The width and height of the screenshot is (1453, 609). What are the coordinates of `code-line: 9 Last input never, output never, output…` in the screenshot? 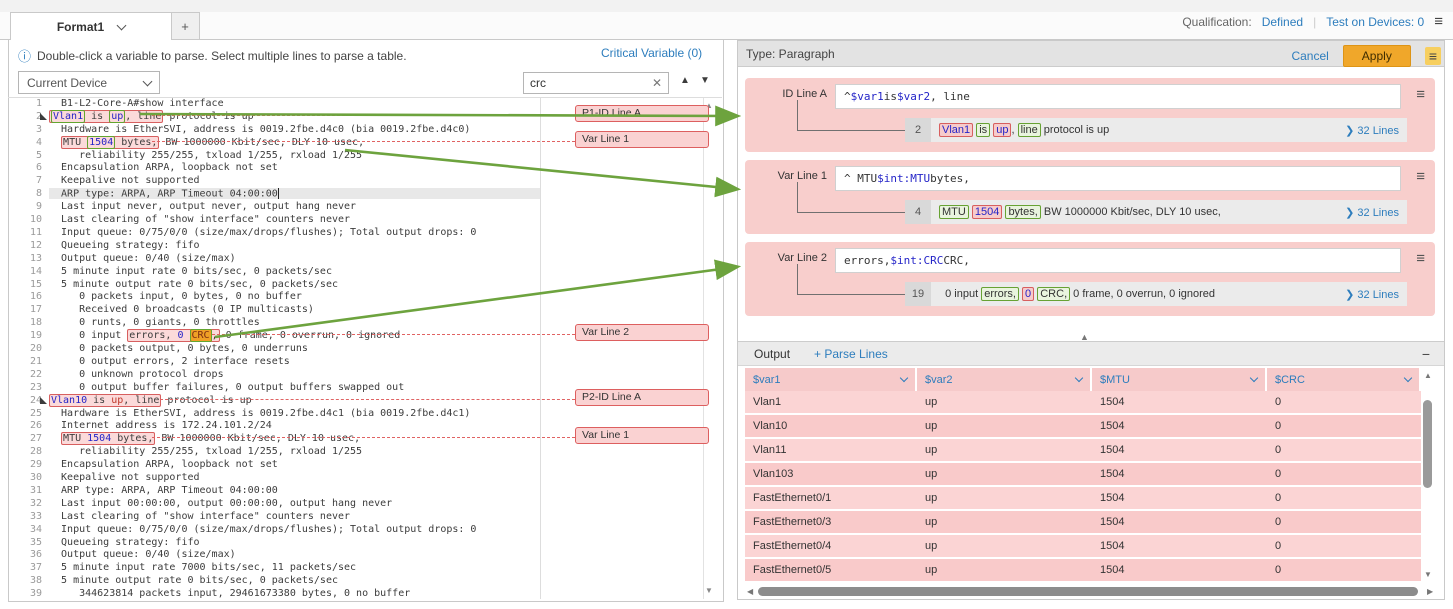 It's located at (274, 206).